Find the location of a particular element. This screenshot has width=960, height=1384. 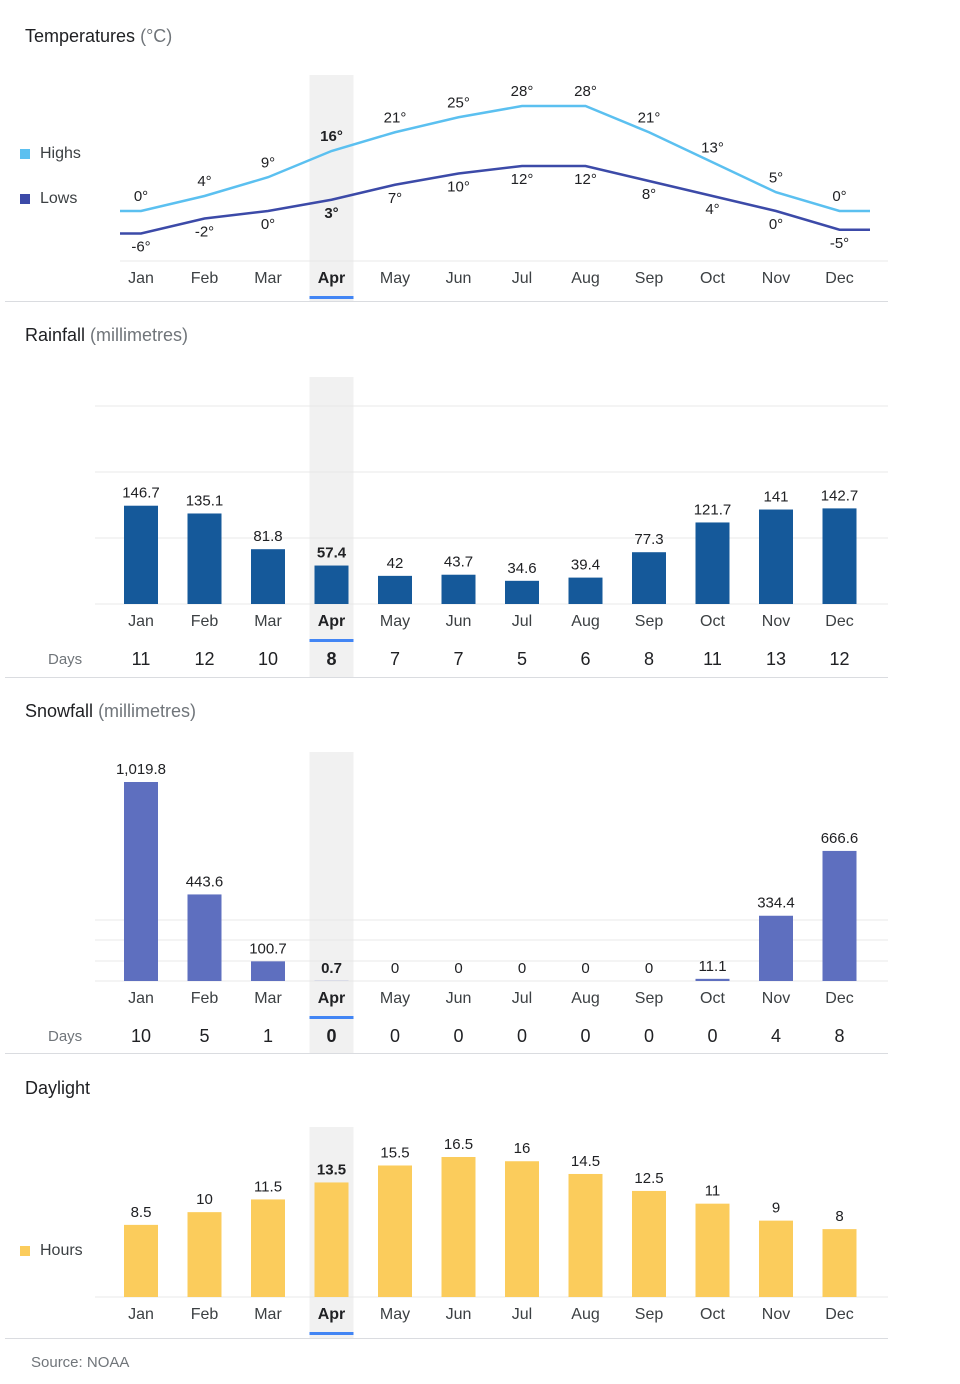

rainfall-value-label-dec: 142.7 is located at coordinates (840, 495).